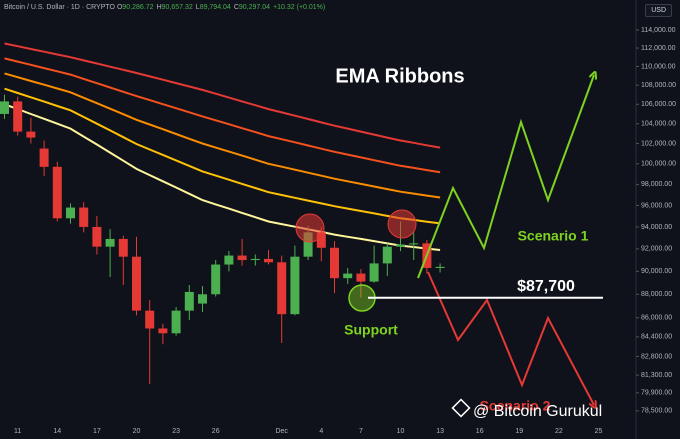  Describe the element at coordinates (399, 76) in the screenshot. I see `chart-title: EMA Ribbons` at that location.